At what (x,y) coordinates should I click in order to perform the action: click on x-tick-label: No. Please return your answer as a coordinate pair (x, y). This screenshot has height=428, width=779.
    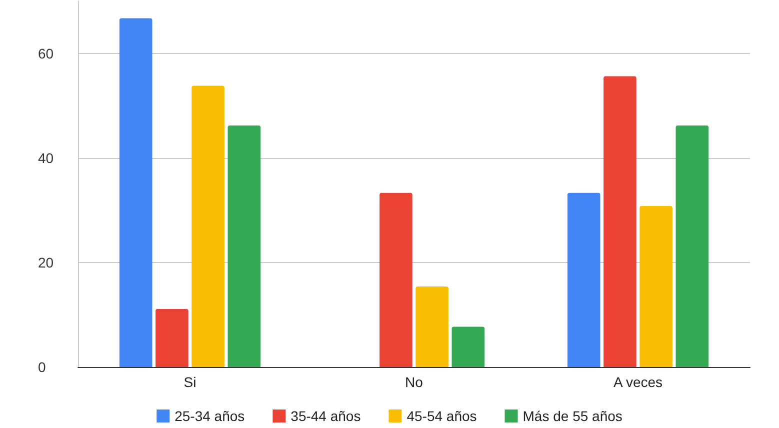
    Looking at the image, I should click on (414, 382).